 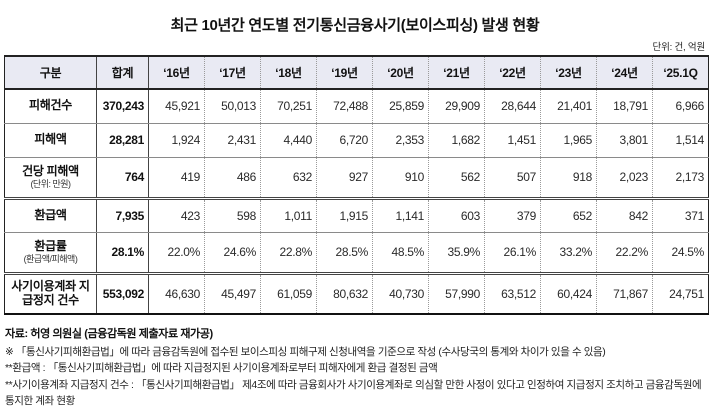 What do you see at coordinates (680, 178) in the screenshot?
I see `cell: 2,173` at bounding box center [680, 178].